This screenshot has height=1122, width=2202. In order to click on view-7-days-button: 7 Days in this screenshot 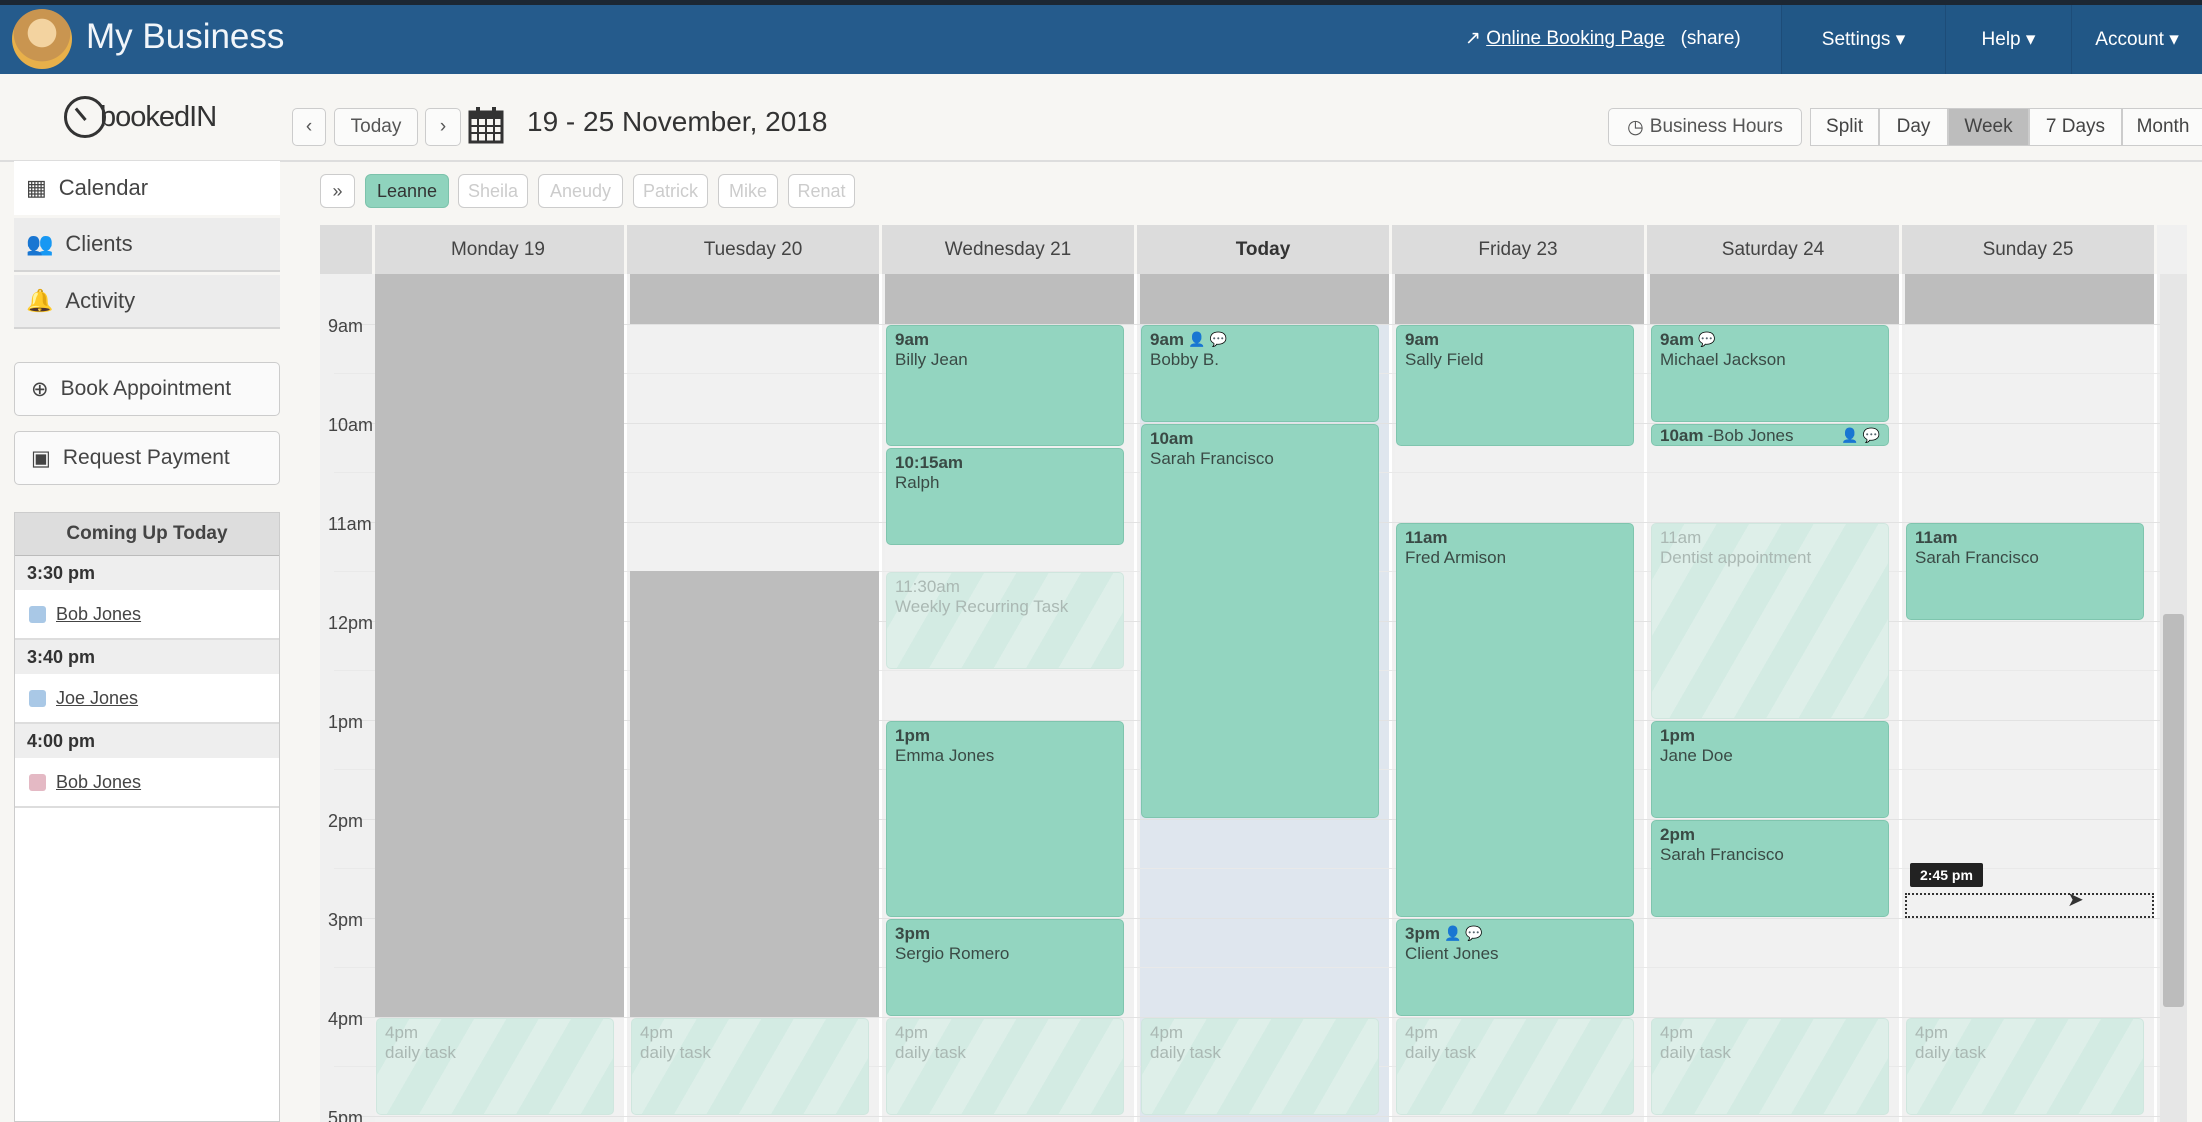, I will do `click(2075, 127)`.